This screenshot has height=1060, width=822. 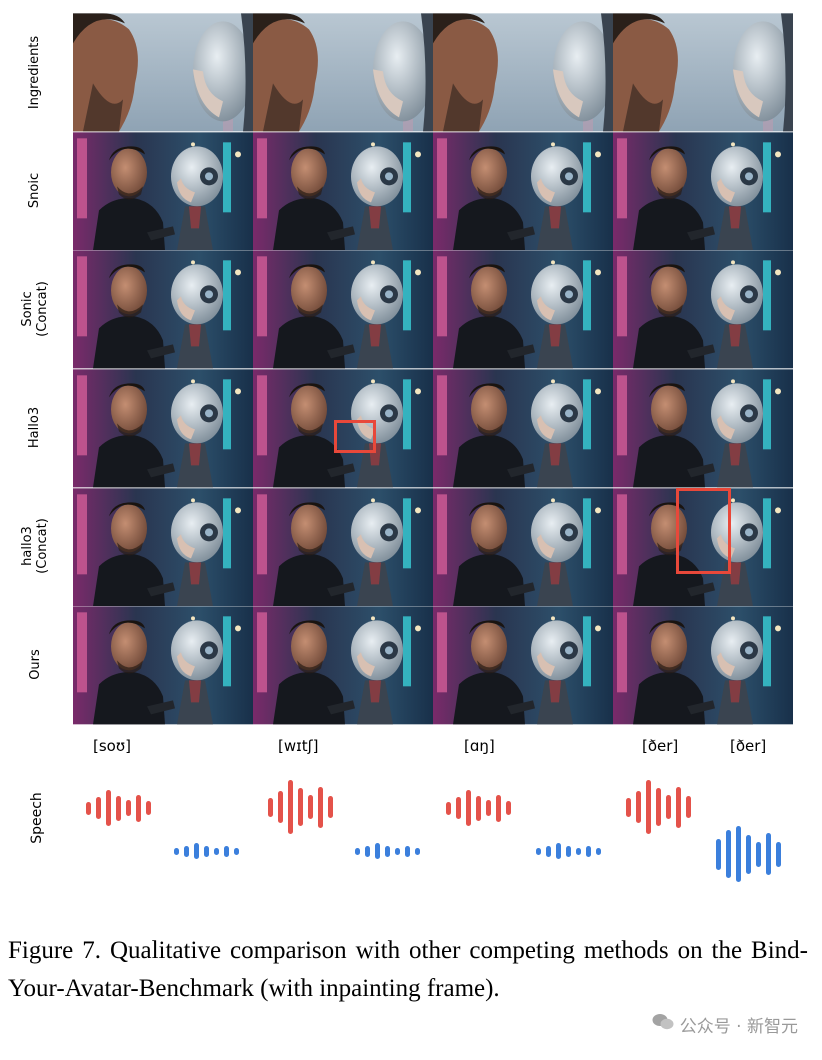 What do you see at coordinates (298, 746) in the screenshot?
I see `phoneme-label: [wɪtʃ]` at bounding box center [298, 746].